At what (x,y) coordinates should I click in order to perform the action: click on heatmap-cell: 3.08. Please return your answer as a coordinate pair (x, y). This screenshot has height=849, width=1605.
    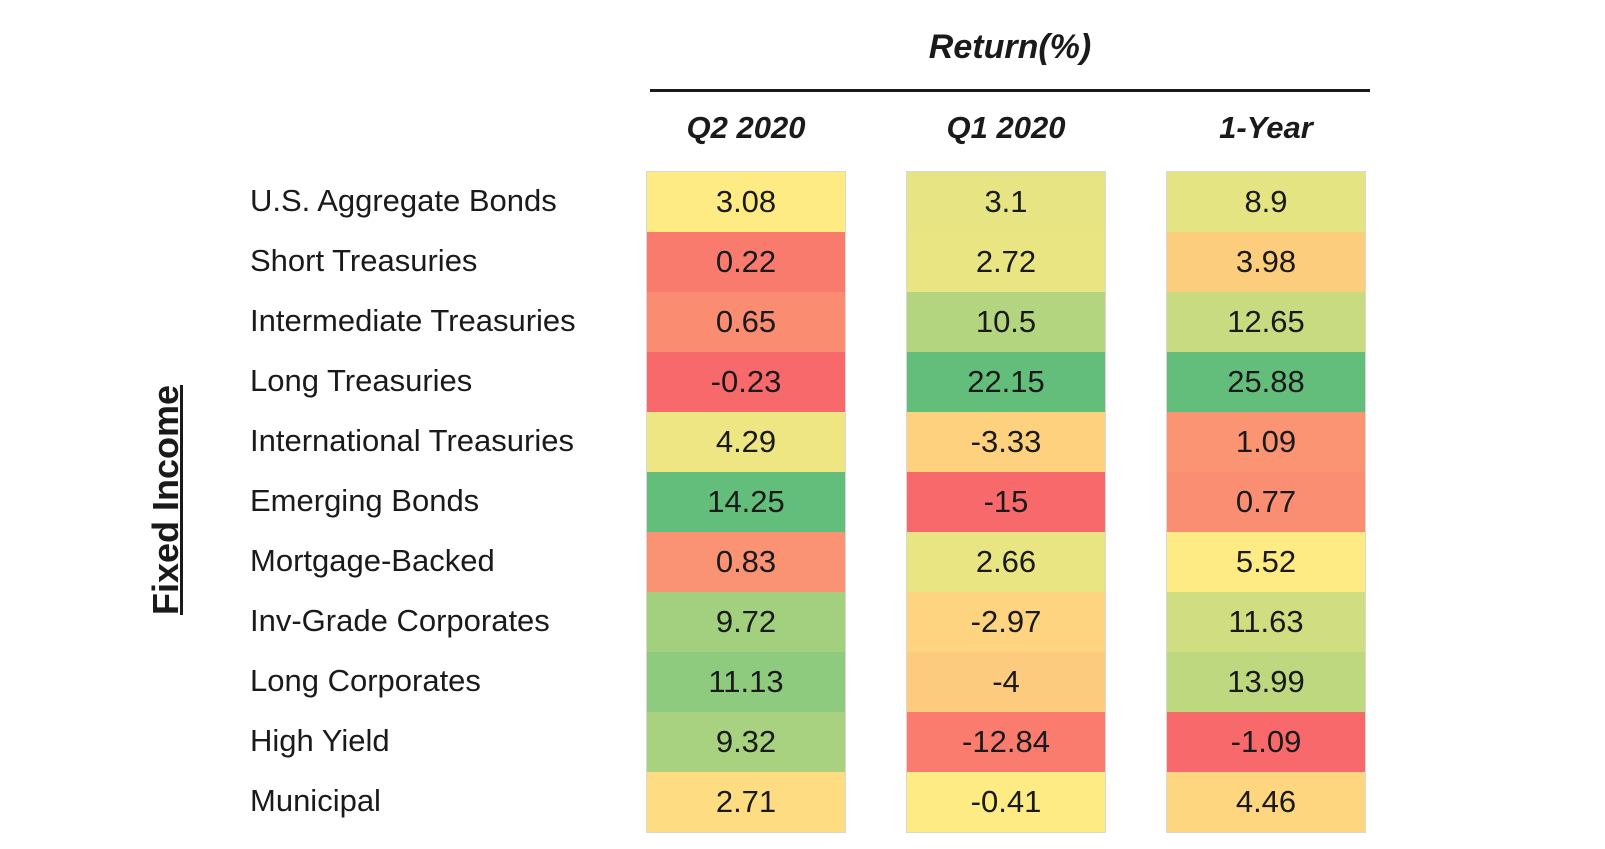
    Looking at the image, I should click on (746, 202).